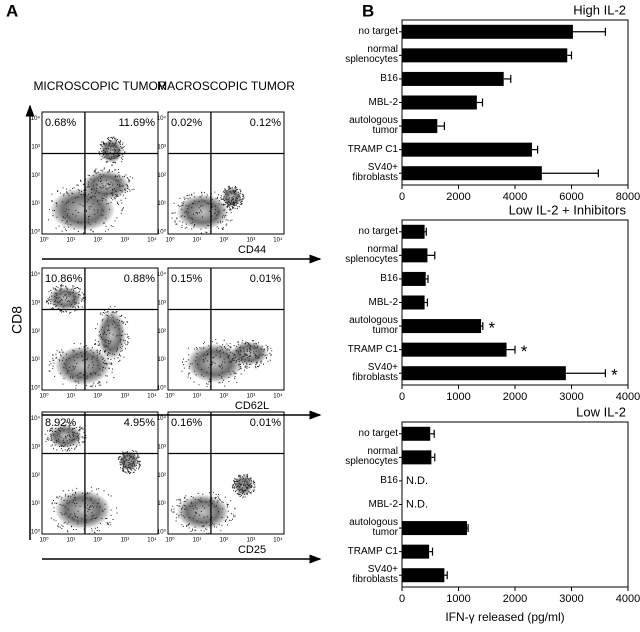 The image size is (640, 632). I want to click on quadrant-percent: 0.02%, so click(186, 123).